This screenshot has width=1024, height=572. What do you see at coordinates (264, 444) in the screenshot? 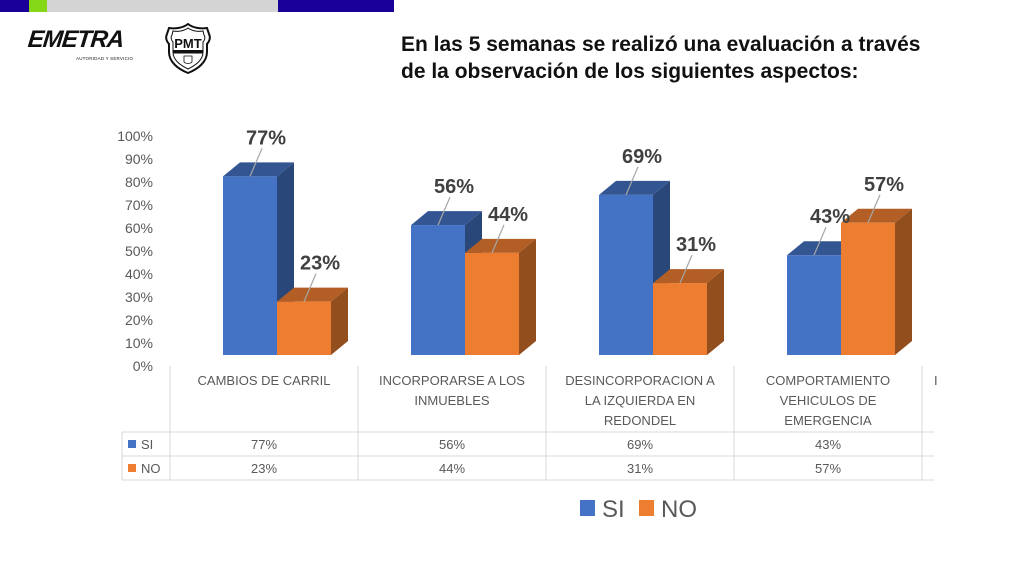
I see `table-cell-value: 77%` at bounding box center [264, 444].